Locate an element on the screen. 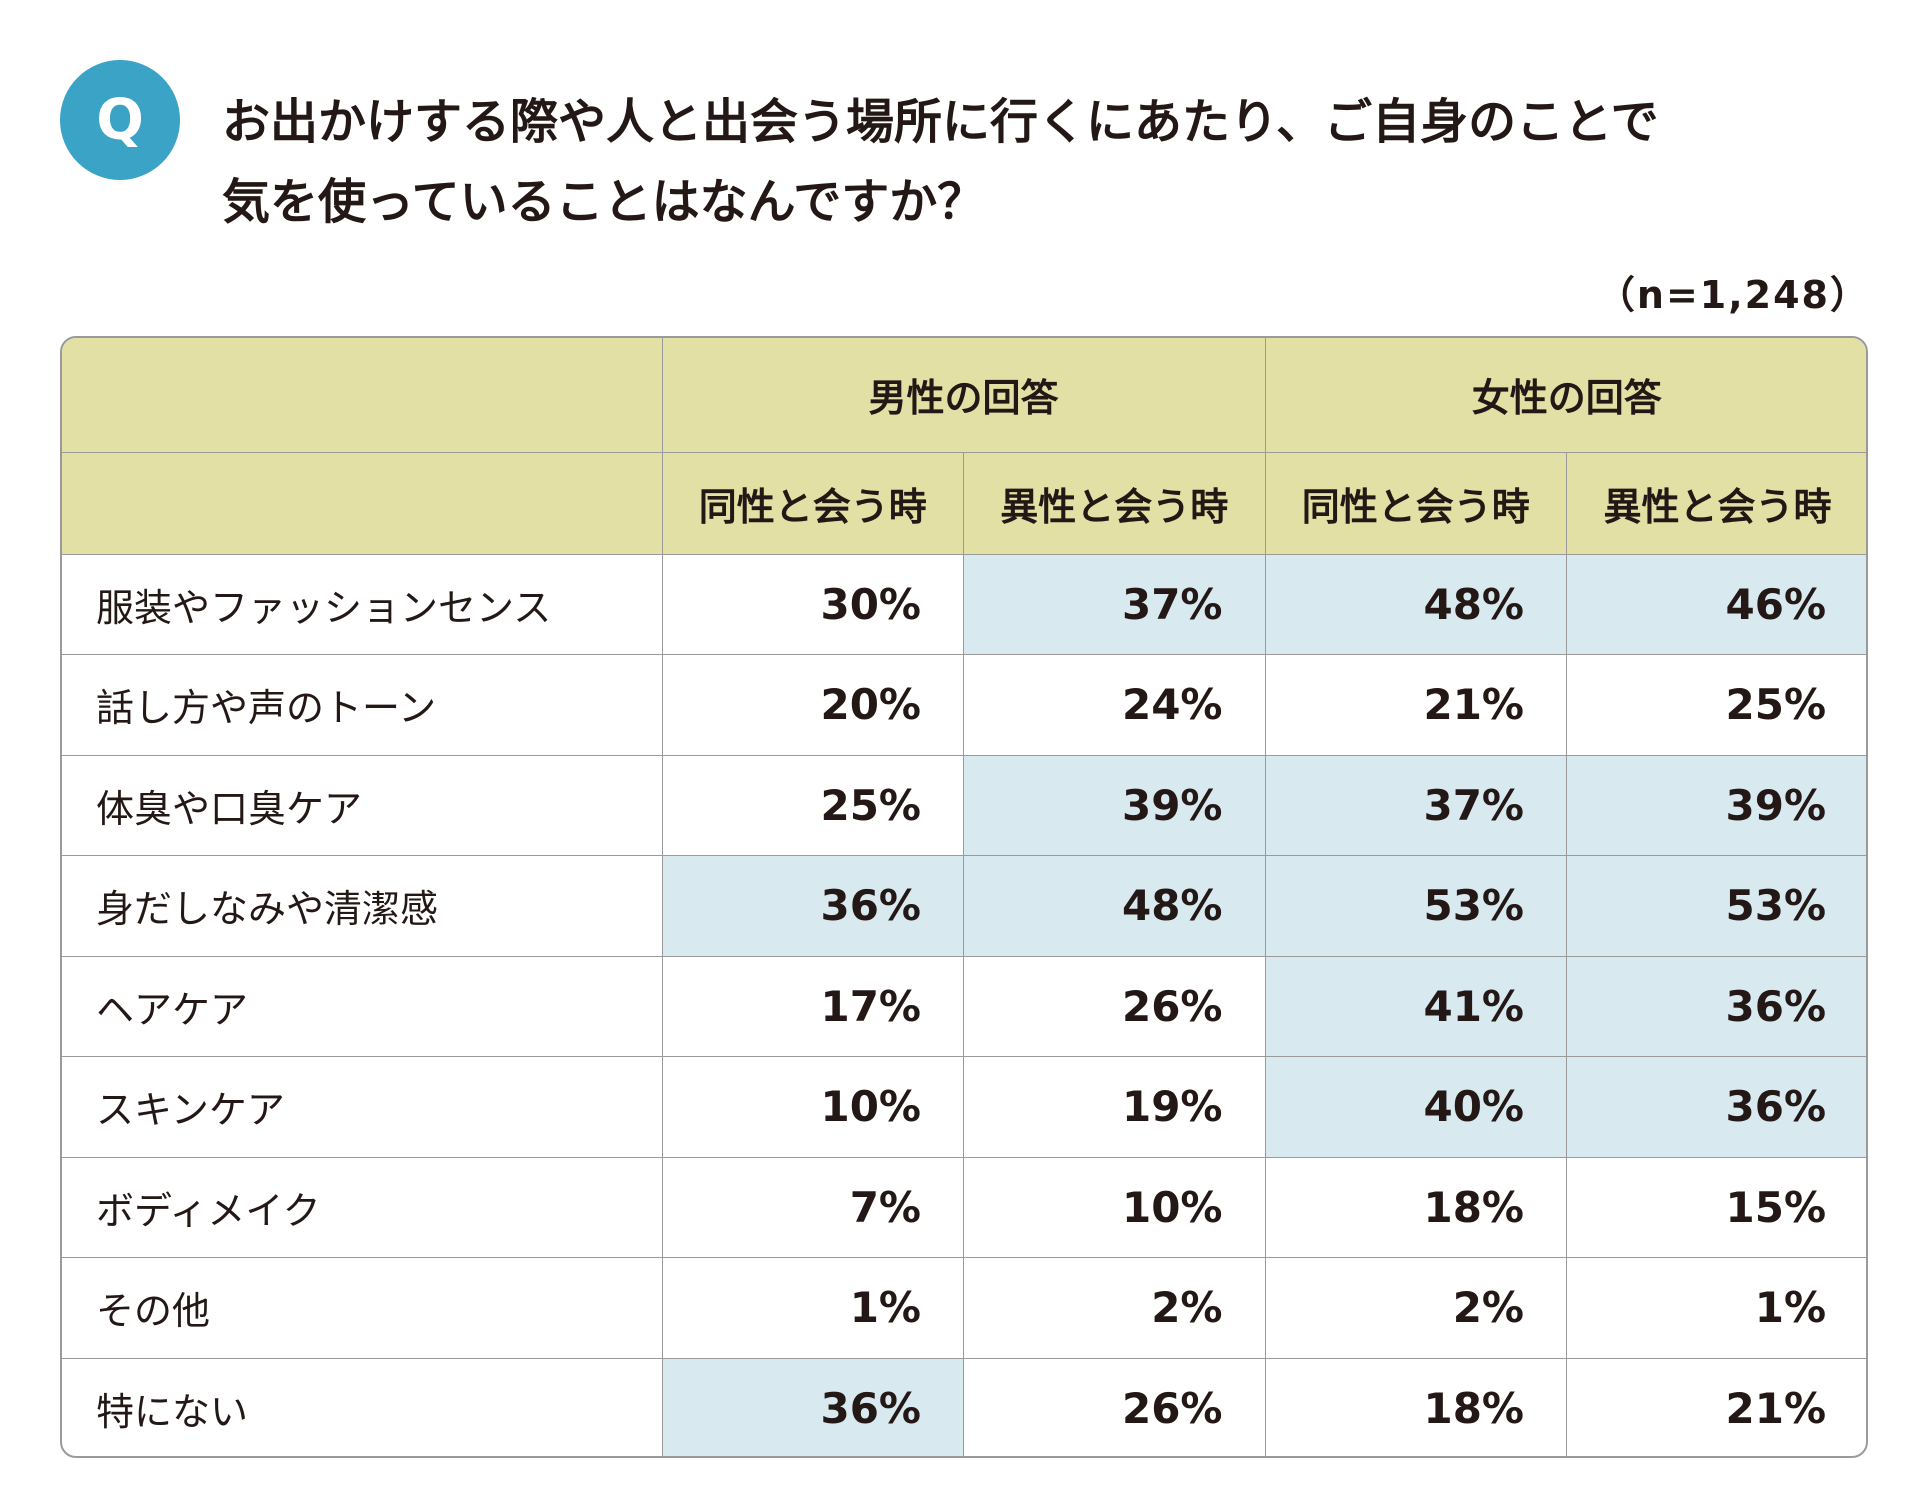  header-row-groups: 男性の回答 女性の回答 is located at coordinates (964, 395).